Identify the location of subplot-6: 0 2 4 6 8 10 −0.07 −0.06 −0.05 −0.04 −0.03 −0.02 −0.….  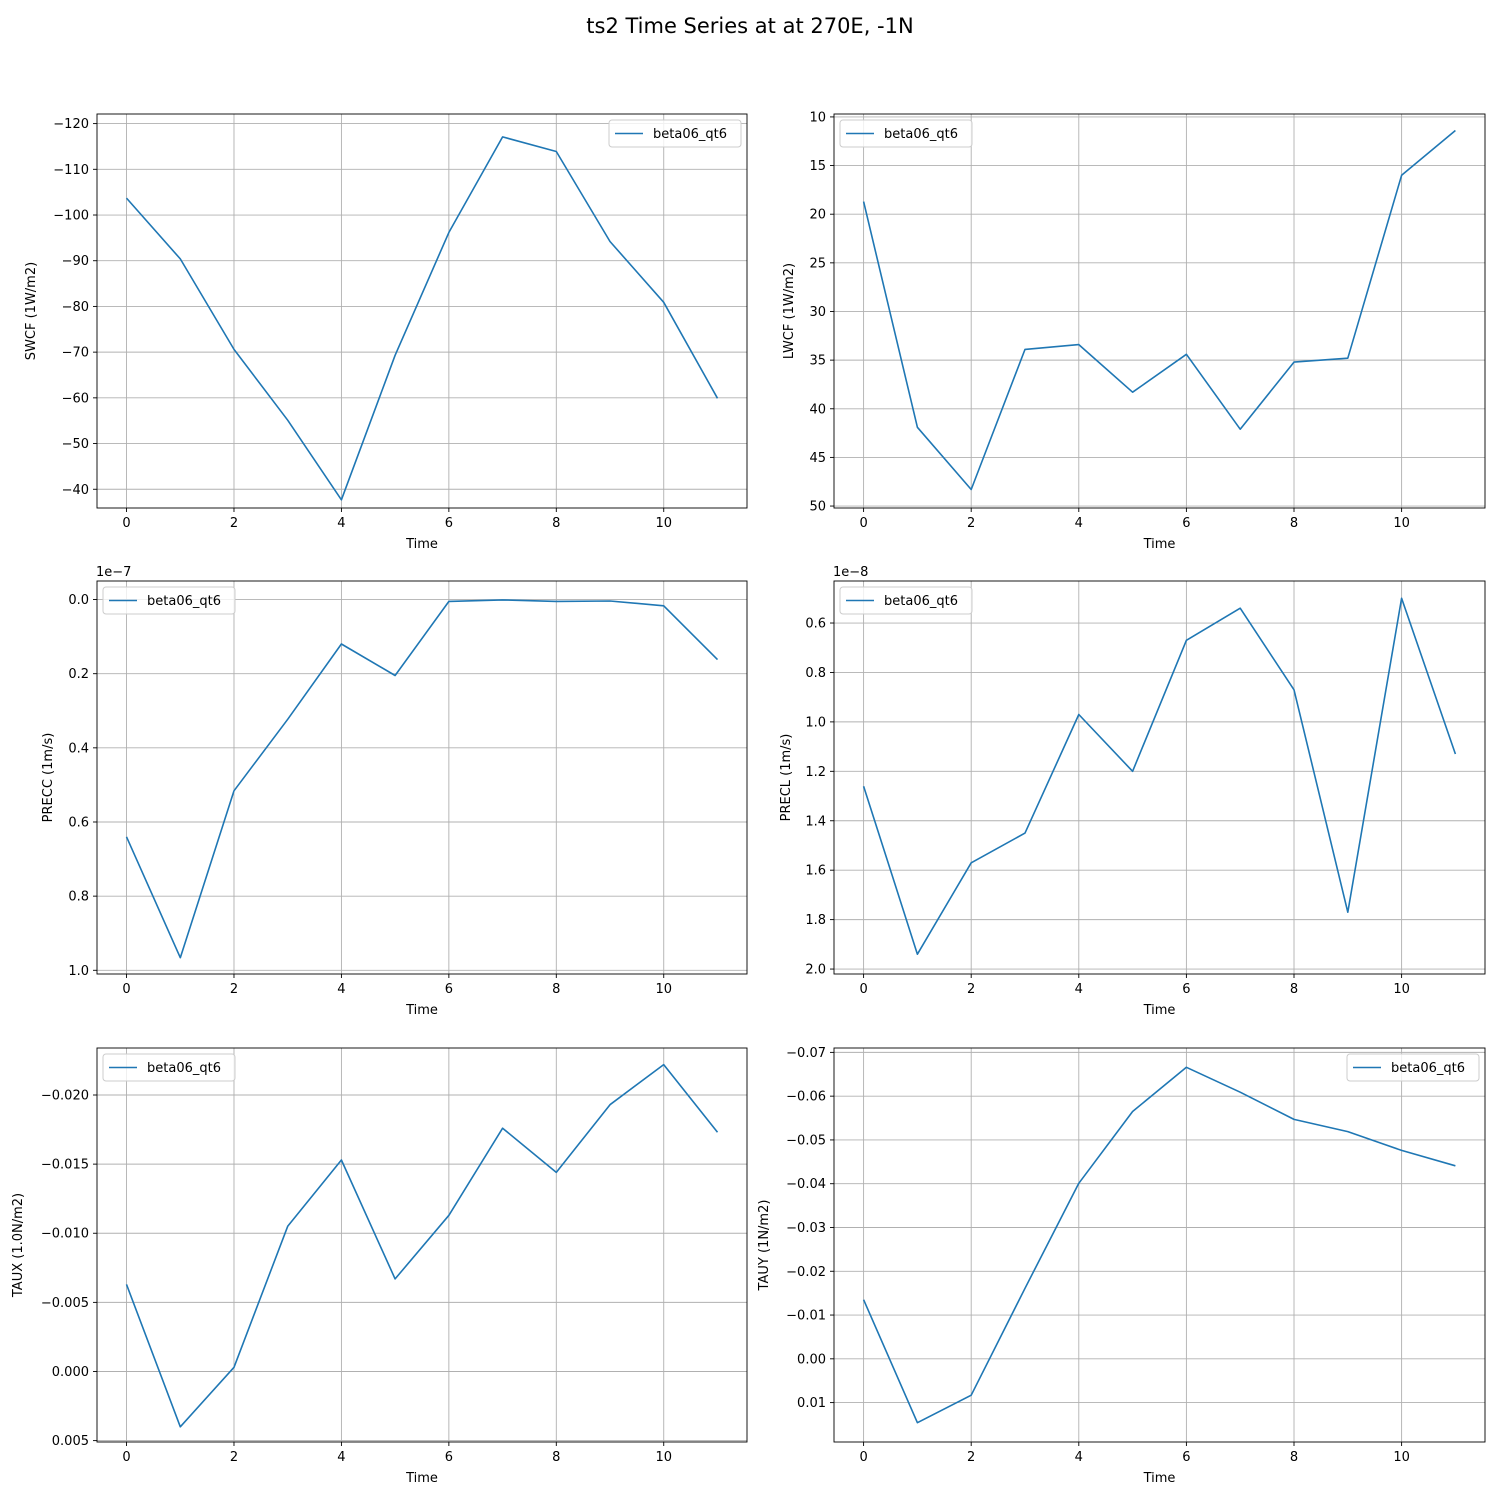
(1121, 1266).